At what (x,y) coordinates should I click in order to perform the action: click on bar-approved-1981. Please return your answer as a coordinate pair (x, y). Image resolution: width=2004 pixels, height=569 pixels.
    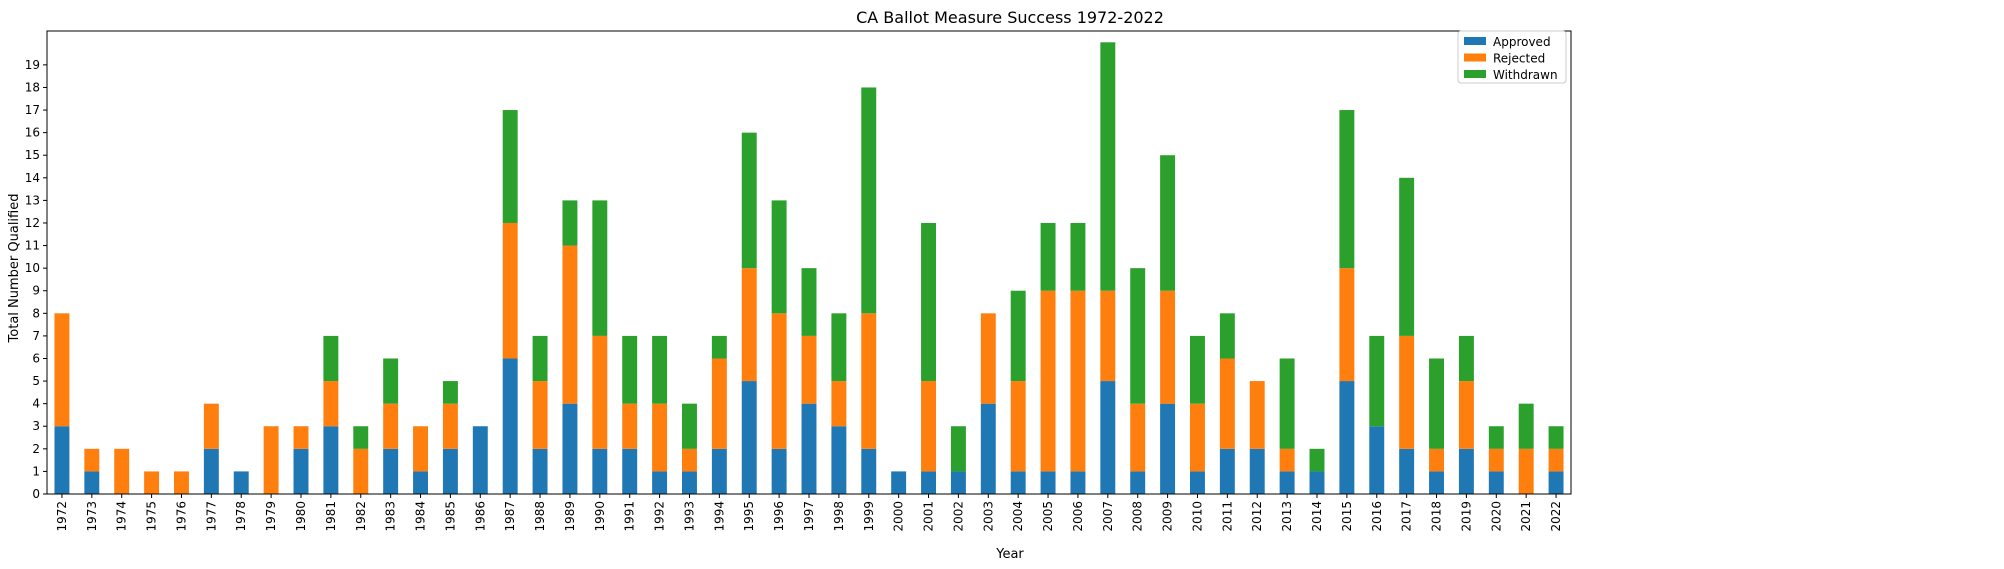
    Looking at the image, I should click on (331, 460).